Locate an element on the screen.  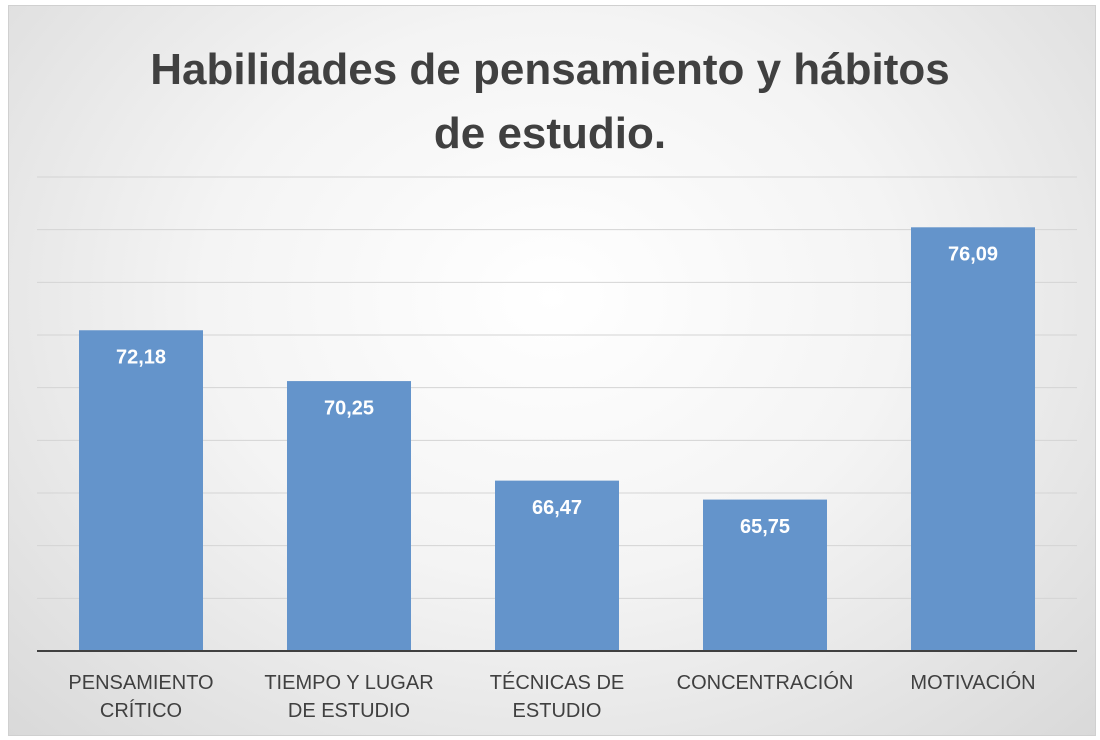
x-tick-label: TÉCNICAS DE ESTUDIO is located at coordinates (557, 697).